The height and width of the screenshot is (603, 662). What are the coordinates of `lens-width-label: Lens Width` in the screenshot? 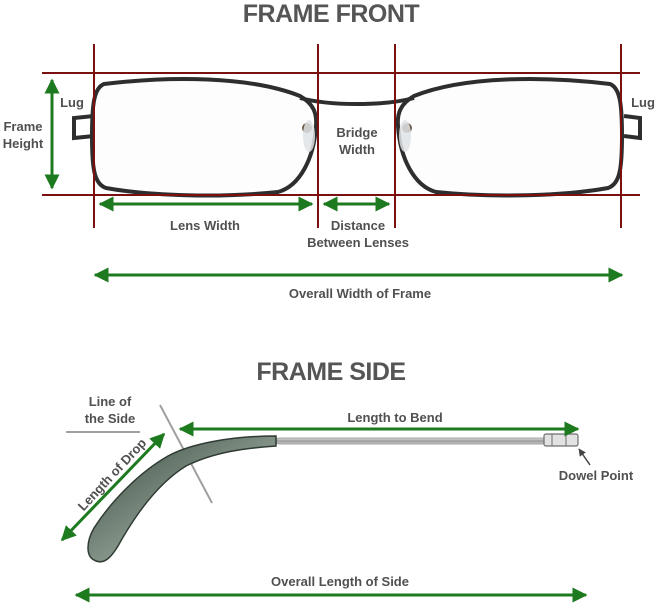 It's located at (205, 225).